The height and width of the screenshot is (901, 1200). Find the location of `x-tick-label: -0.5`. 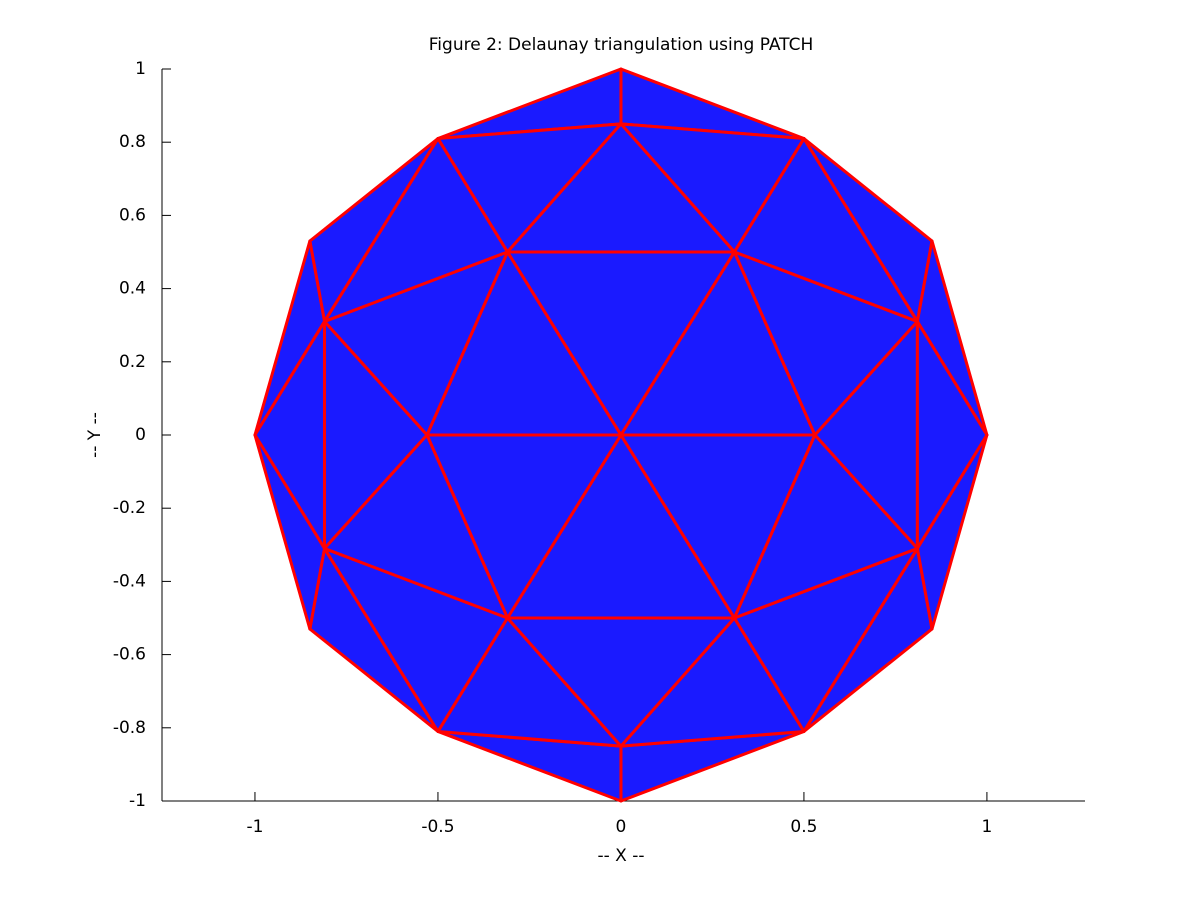

x-tick-label: -0.5 is located at coordinates (437, 827).